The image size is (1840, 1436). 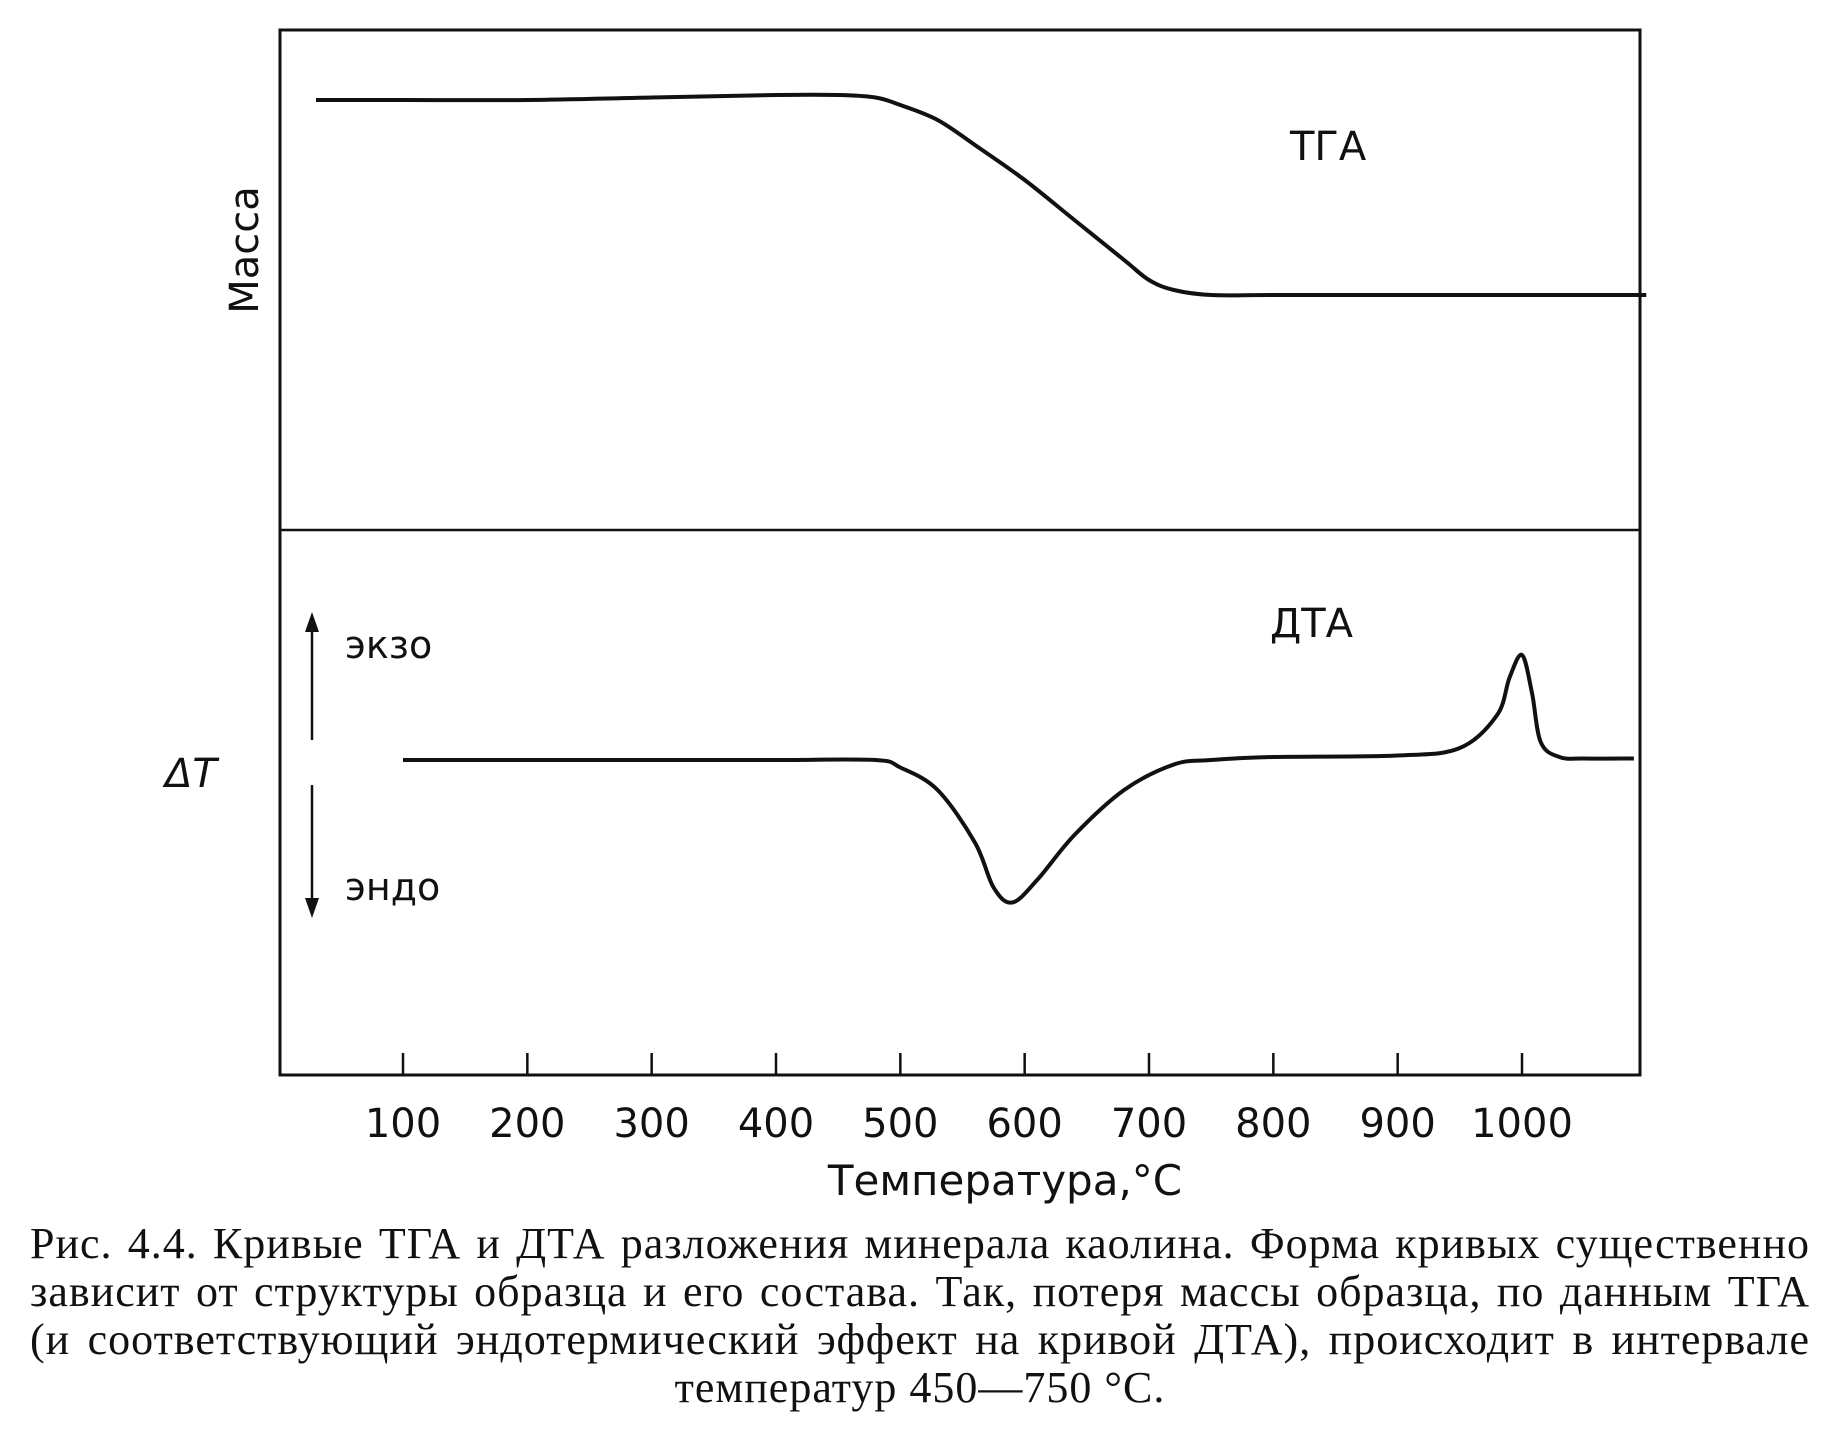 What do you see at coordinates (527, 1124) in the screenshot?
I see `x-tick-label-200: 200` at bounding box center [527, 1124].